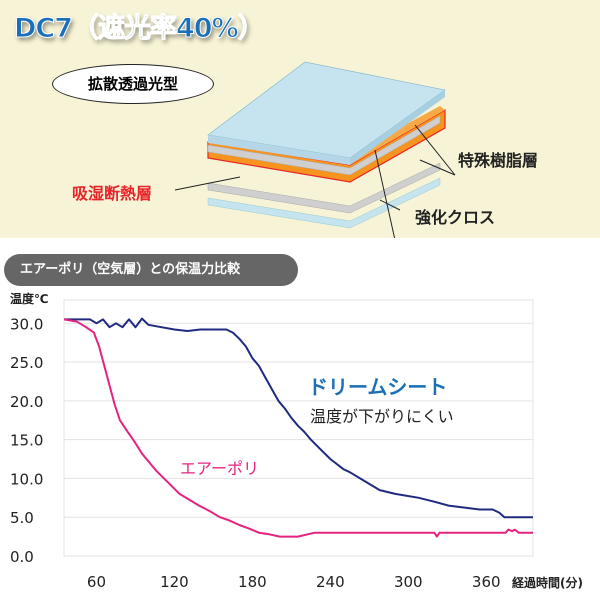 The height and width of the screenshot is (600, 600). Describe the element at coordinates (385, 193) in the screenshot. I see `cloth-pointer` at that location.